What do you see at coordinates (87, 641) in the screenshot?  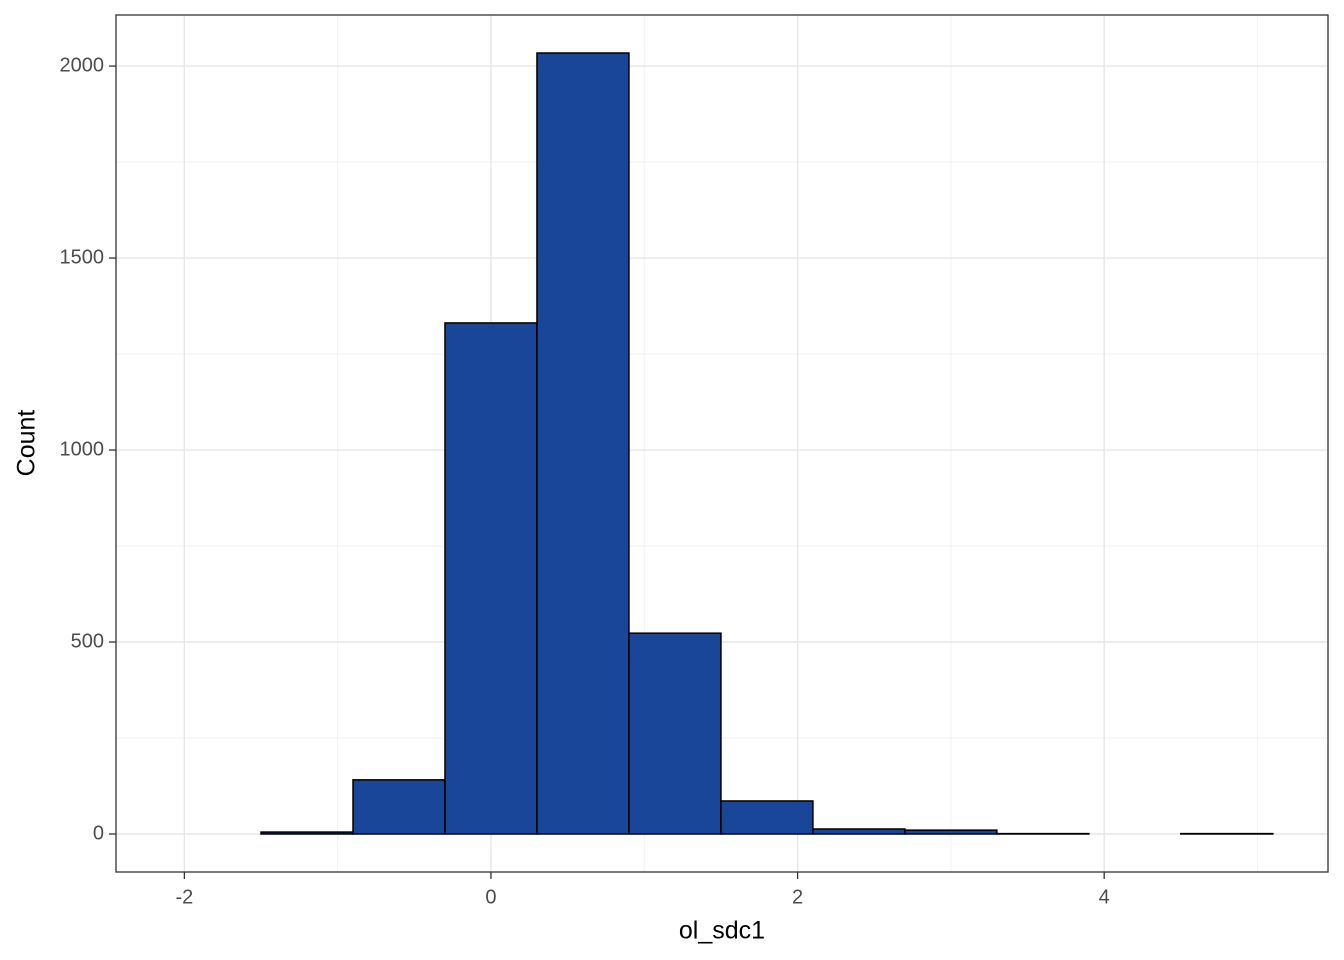 I see `y-tick-label: 500` at bounding box center [87, 641].